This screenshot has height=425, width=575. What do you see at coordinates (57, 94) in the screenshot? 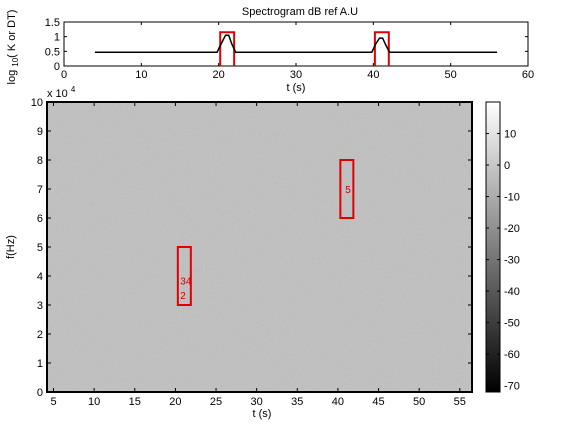
I see `y-multiplier-base: x 10` at bounding box center [57, 94].